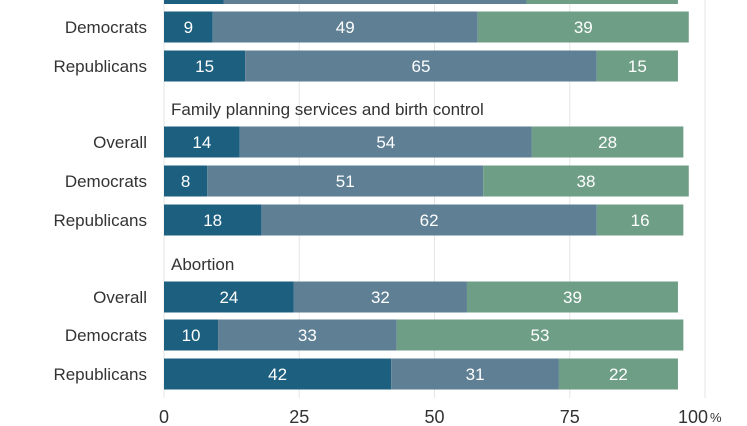 This screenshot has width=747, height=426. I want to click on x-tick-label: 25, so click(299, 416).